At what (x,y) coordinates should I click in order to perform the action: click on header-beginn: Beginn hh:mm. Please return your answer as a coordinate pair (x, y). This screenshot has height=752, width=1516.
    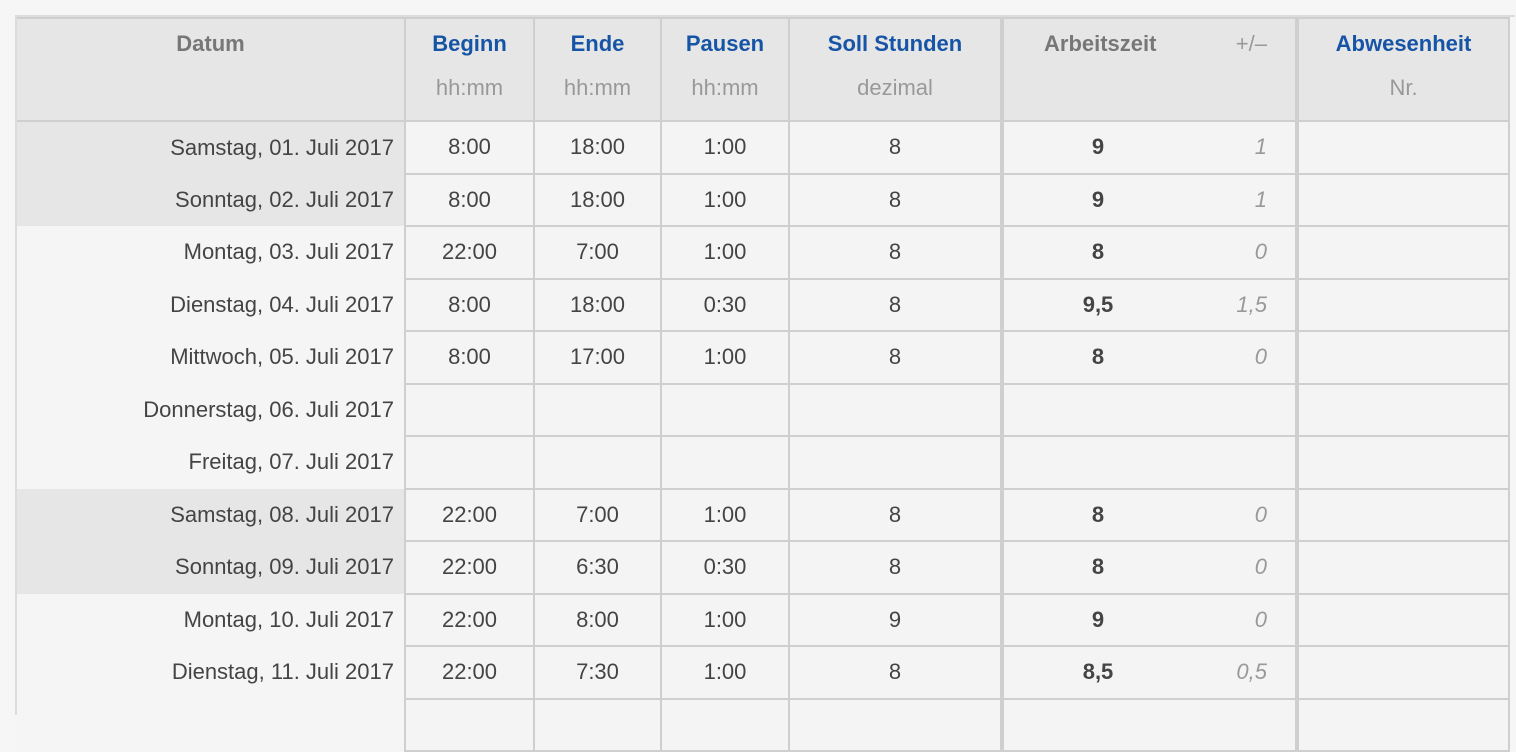
    Looking at the image, I should click on (469, 69).